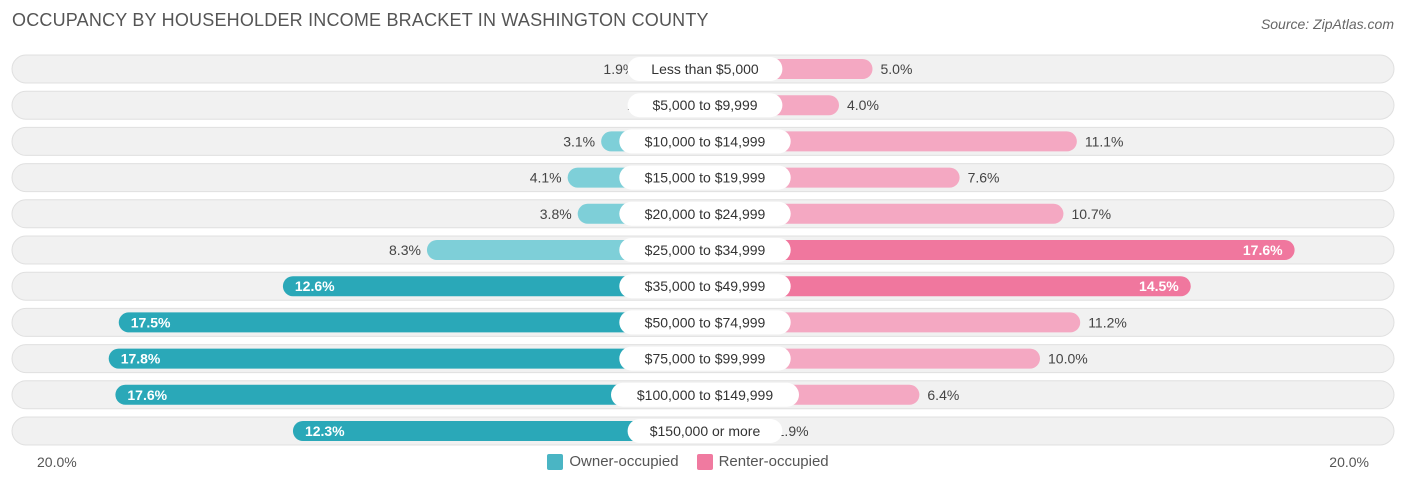  What do you see at coordinates (624, 461) in the screenshot?
I see `legend-owner-label: Owner-occupied` at bounding box center [624, 461].